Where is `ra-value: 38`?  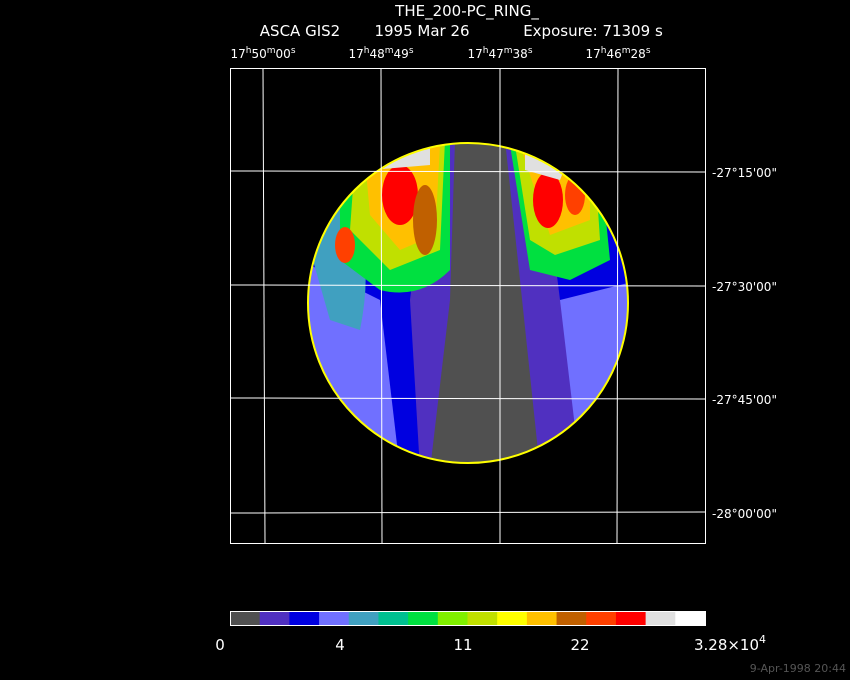
ra-value: 38 is located at coordinates (520, 54).